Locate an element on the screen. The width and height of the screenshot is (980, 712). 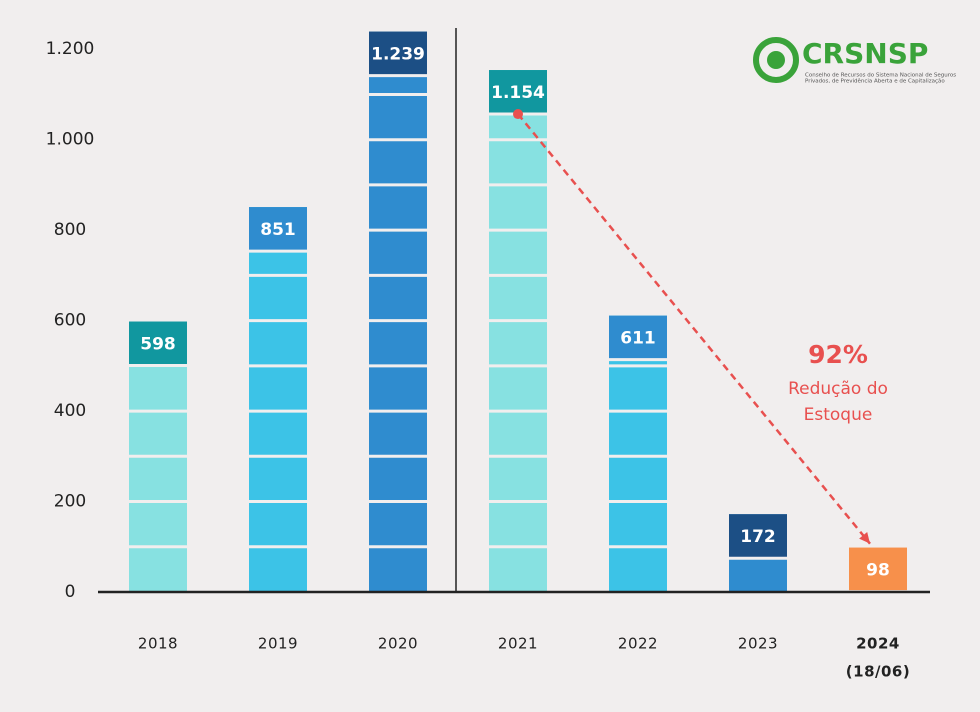
x-tick-label: 2019 is located at coordinates (278, 644).